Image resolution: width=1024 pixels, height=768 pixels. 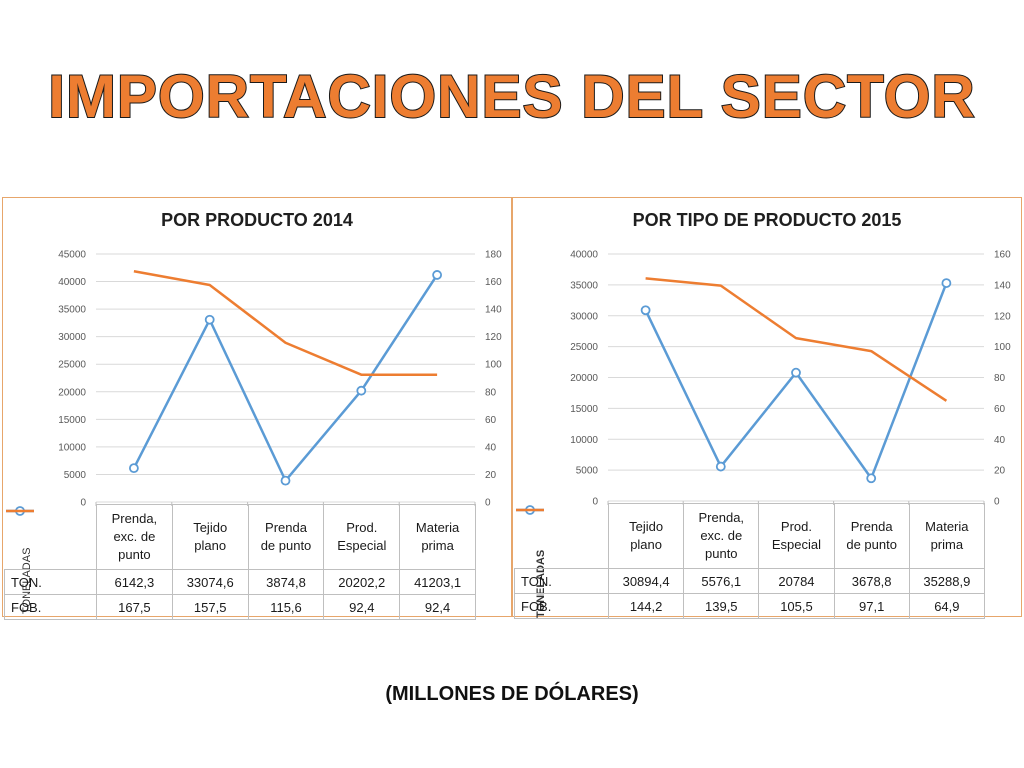 I want to click on data-label: 33074,6, so click(x=210, y=582).